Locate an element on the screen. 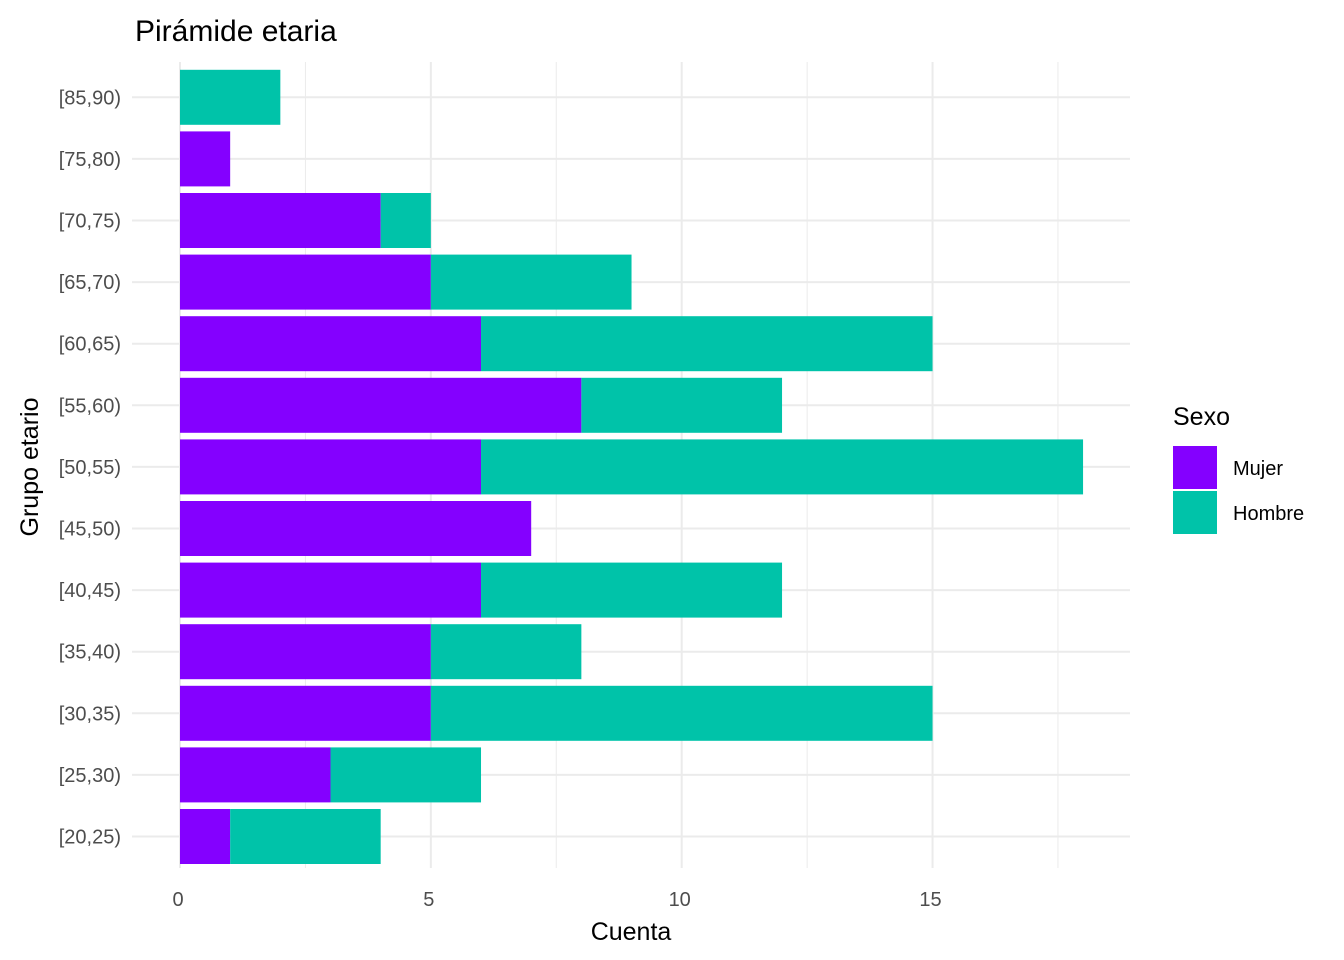 Image resolution: width=1344 pixels, height=960 pixels. y-tick-label: [75,80) is located at coordinates (90, 160).